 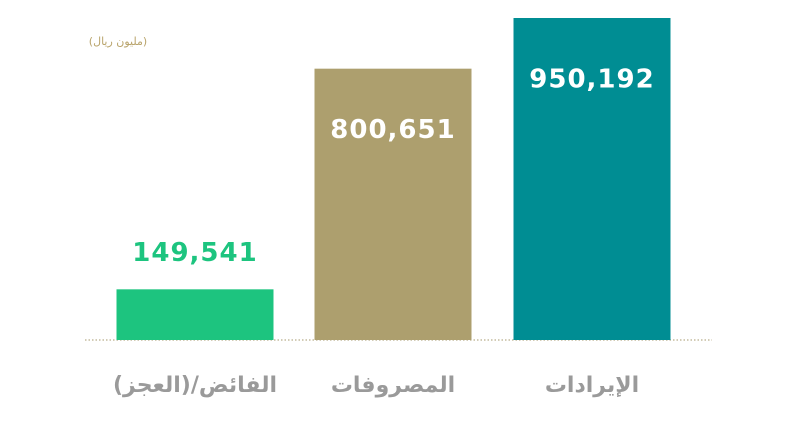 What do you see at coordinates (392, 130) in the screenshot?
I see `value-label: 800,651` at bounding box center [392, 130].